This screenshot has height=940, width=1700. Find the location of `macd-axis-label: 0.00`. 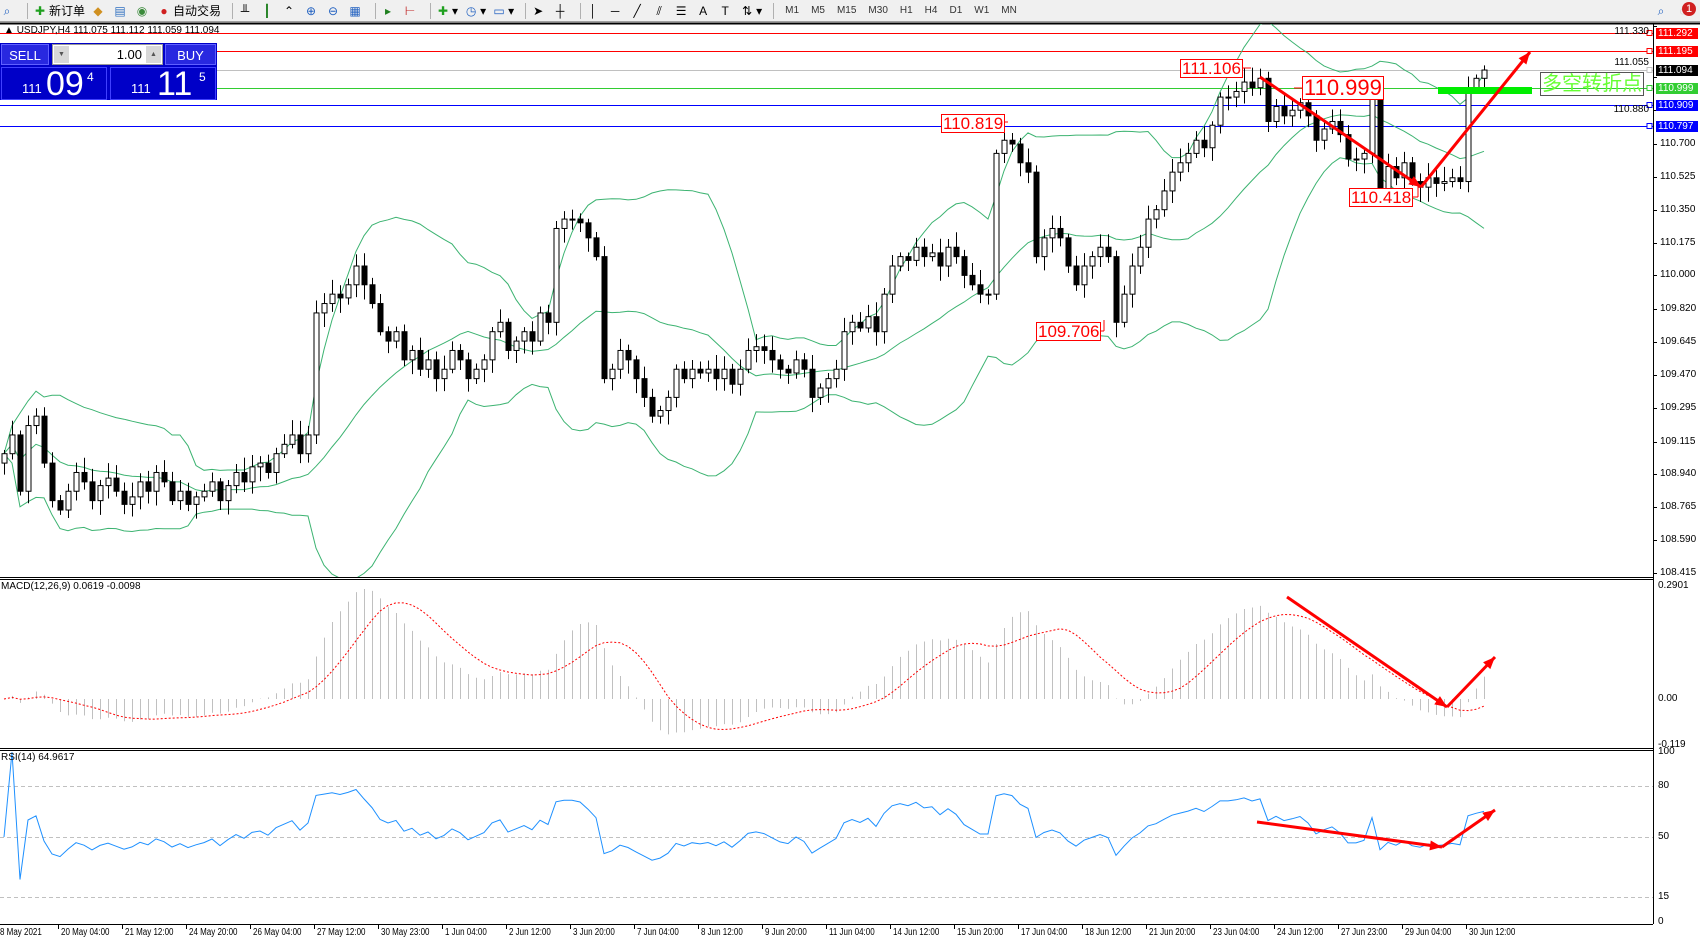

macd-axis-label: 0.00 is located at coordinates (1668, 698).